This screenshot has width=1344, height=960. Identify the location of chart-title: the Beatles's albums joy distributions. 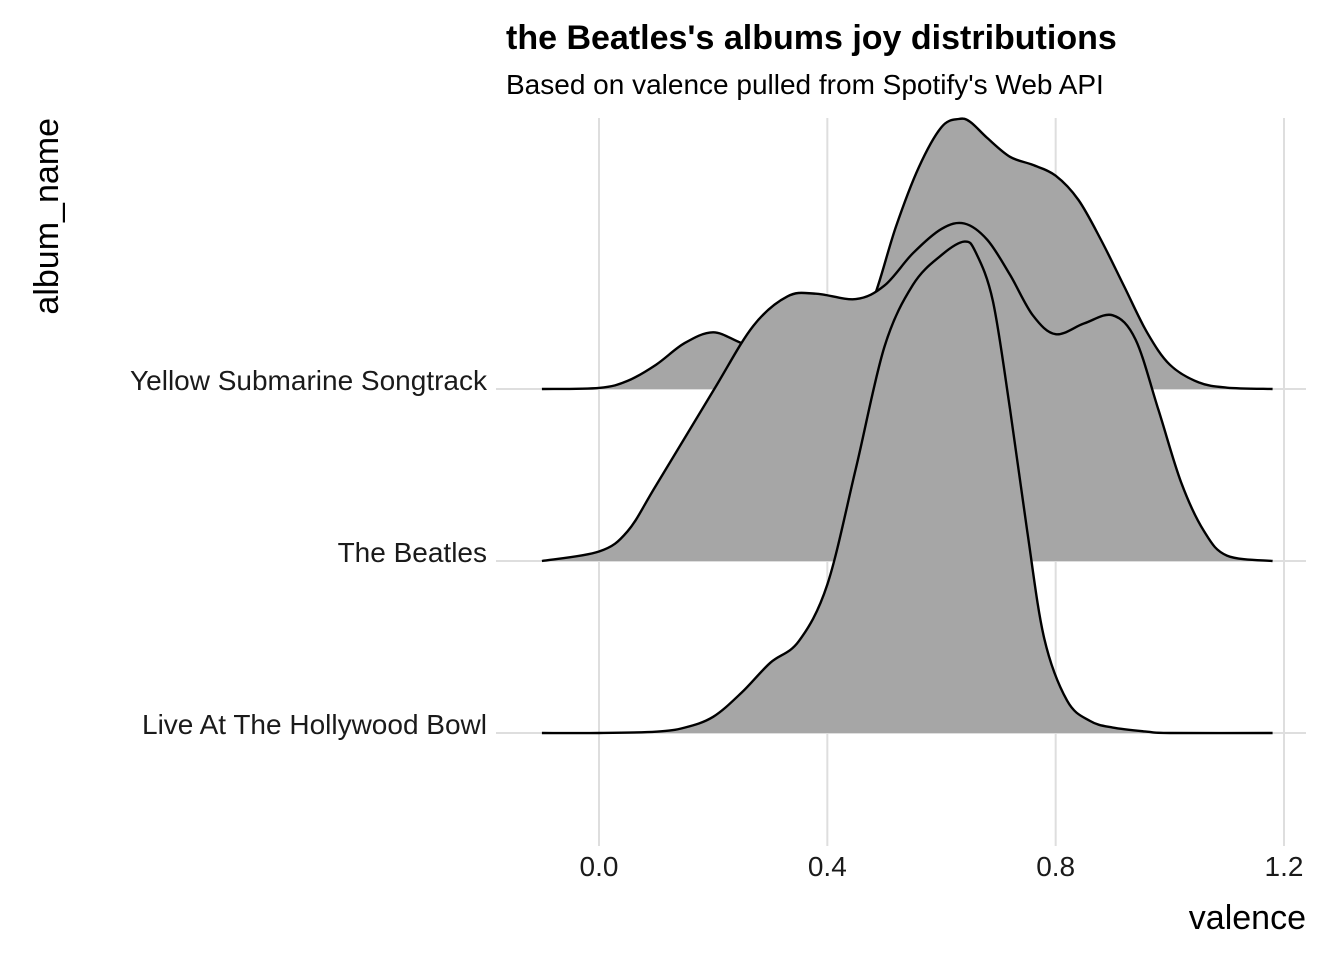
(811, 38).